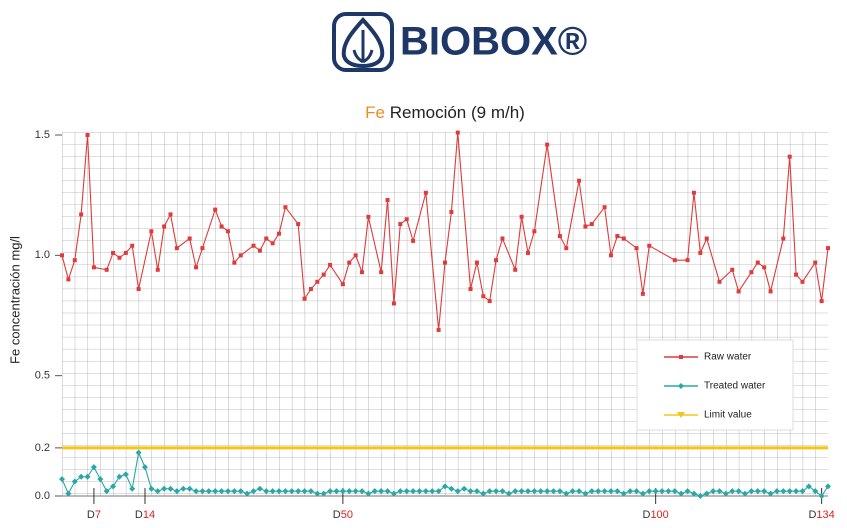 The image size is (847, 528). I want to click on legend-marker, so click(681, 357).